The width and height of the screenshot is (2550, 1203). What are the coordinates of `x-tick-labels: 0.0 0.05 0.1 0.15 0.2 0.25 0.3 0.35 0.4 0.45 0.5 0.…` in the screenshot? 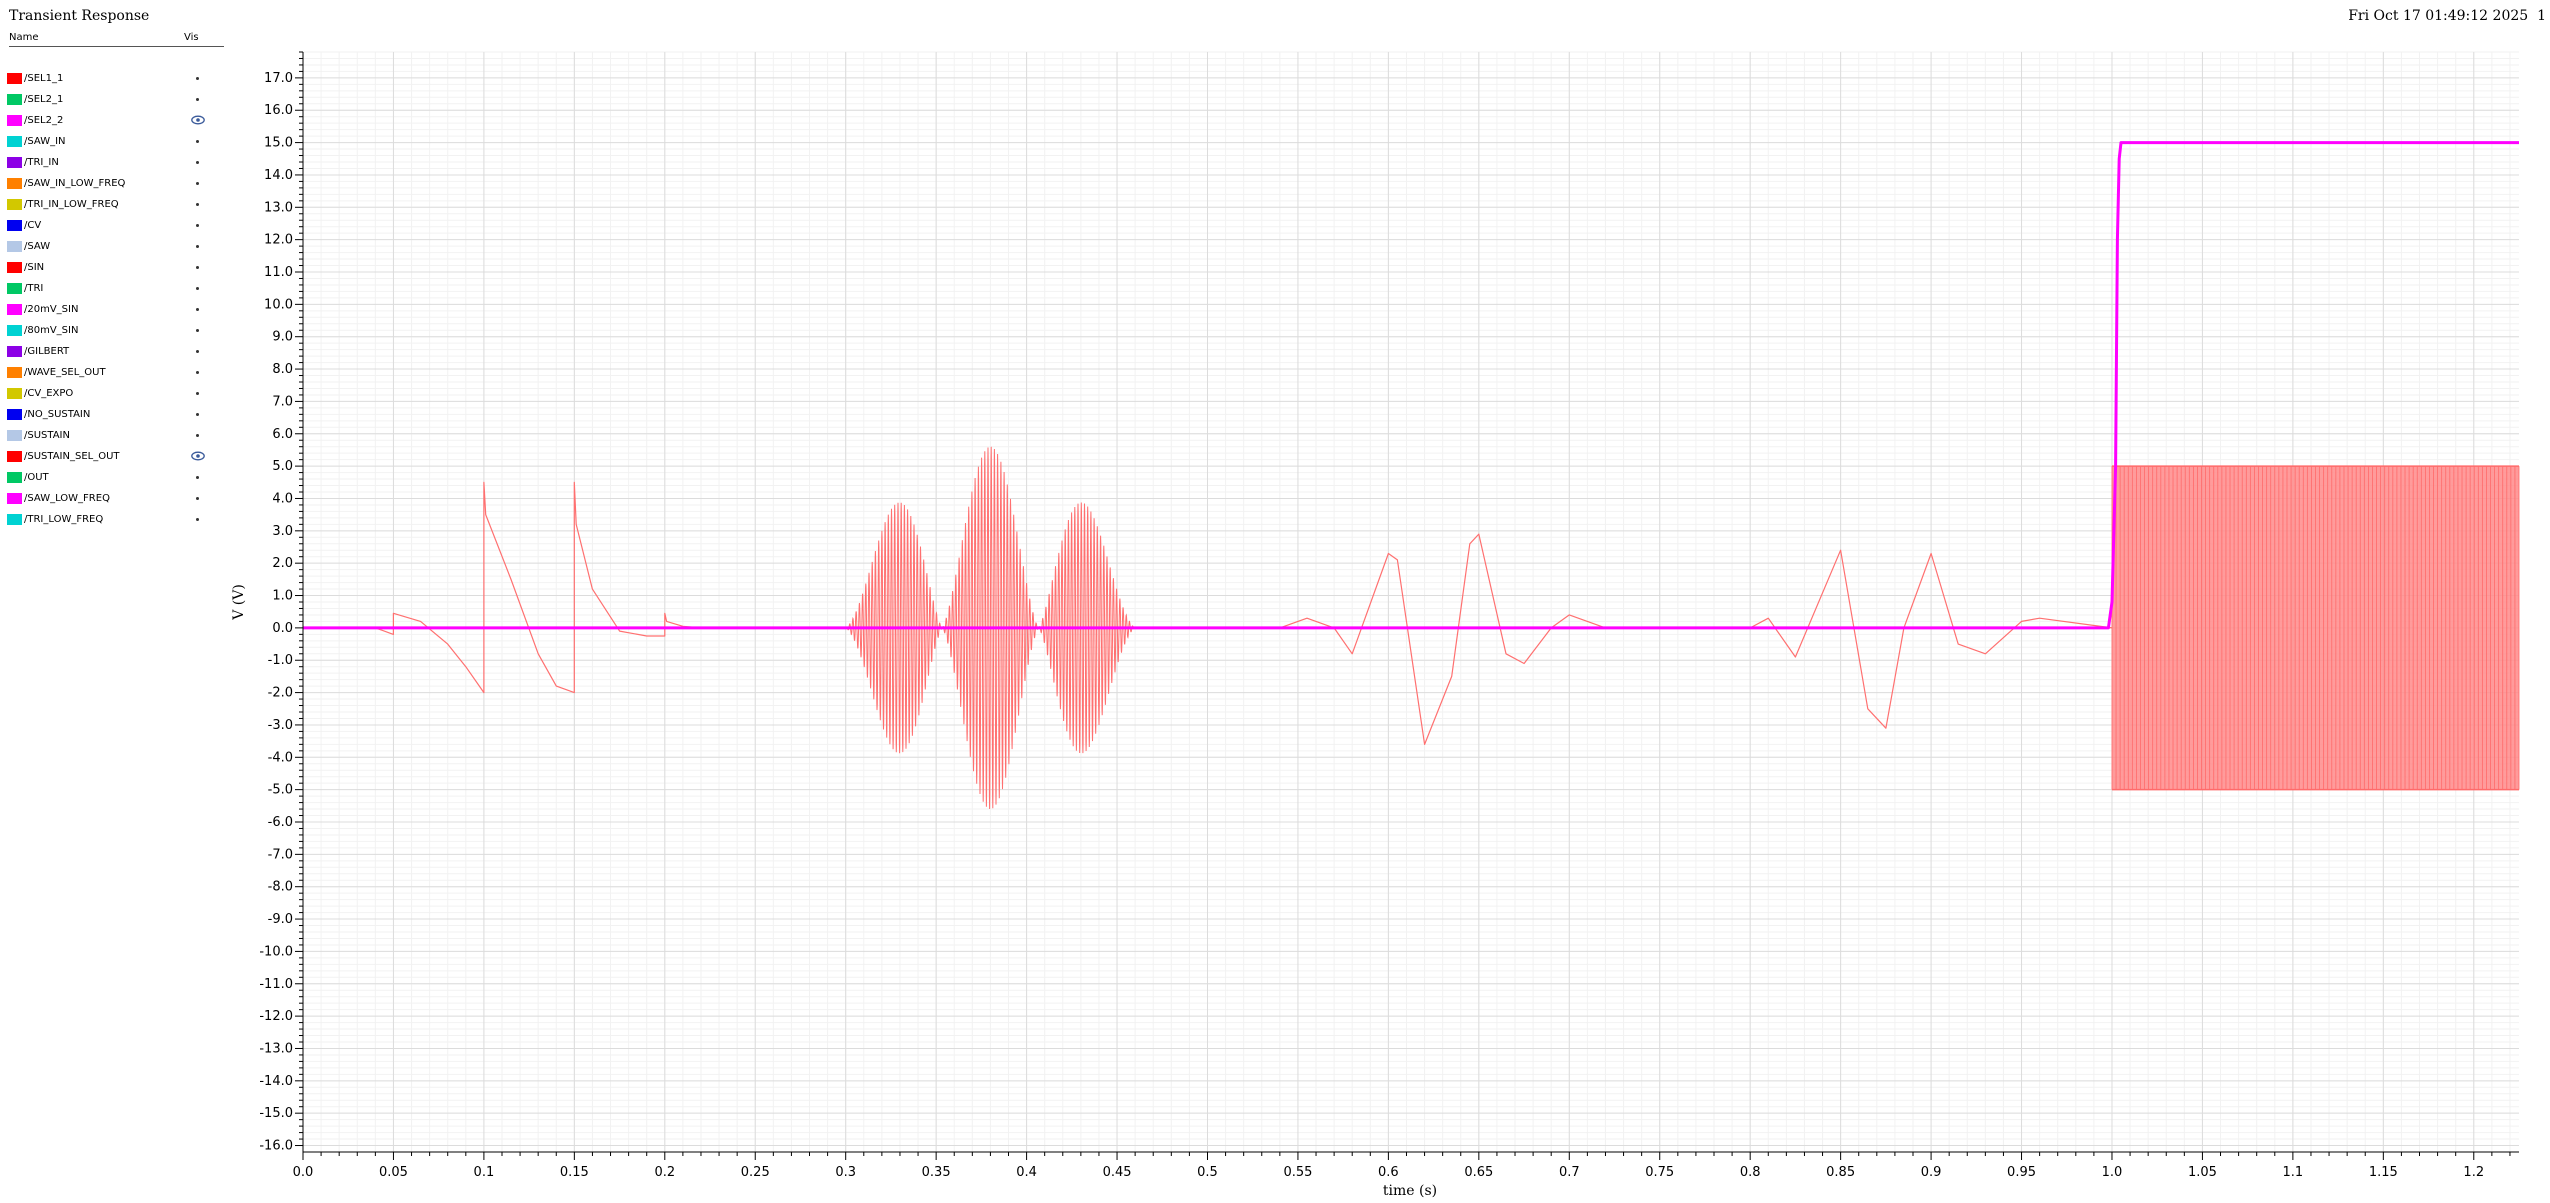 It's located at (1388, 1172).